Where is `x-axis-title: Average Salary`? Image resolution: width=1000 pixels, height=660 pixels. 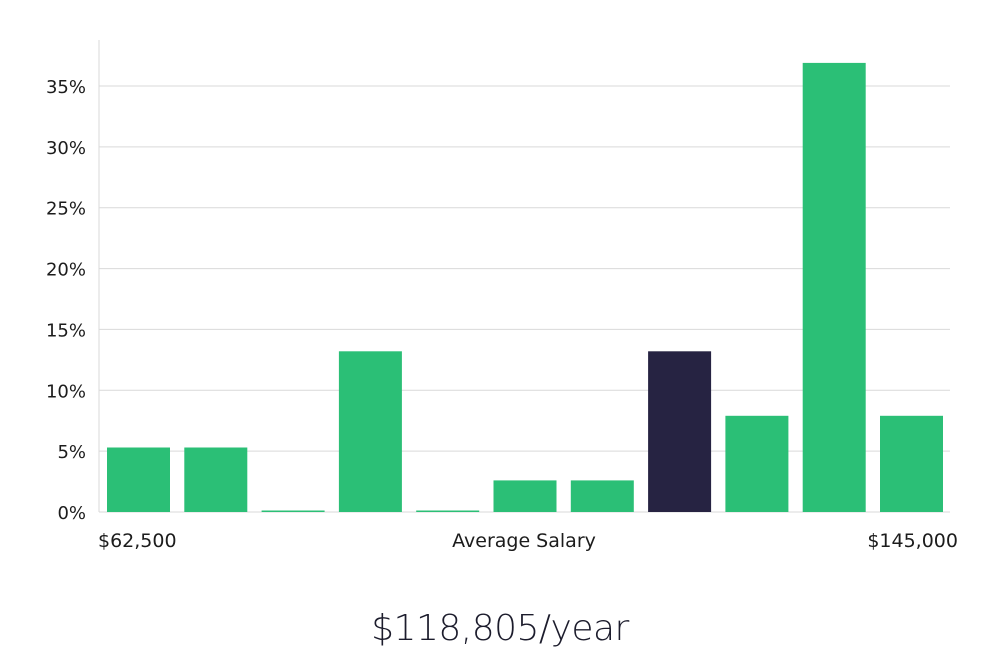 x-axis-title: Average Salary is located at coordinates (524, 541).